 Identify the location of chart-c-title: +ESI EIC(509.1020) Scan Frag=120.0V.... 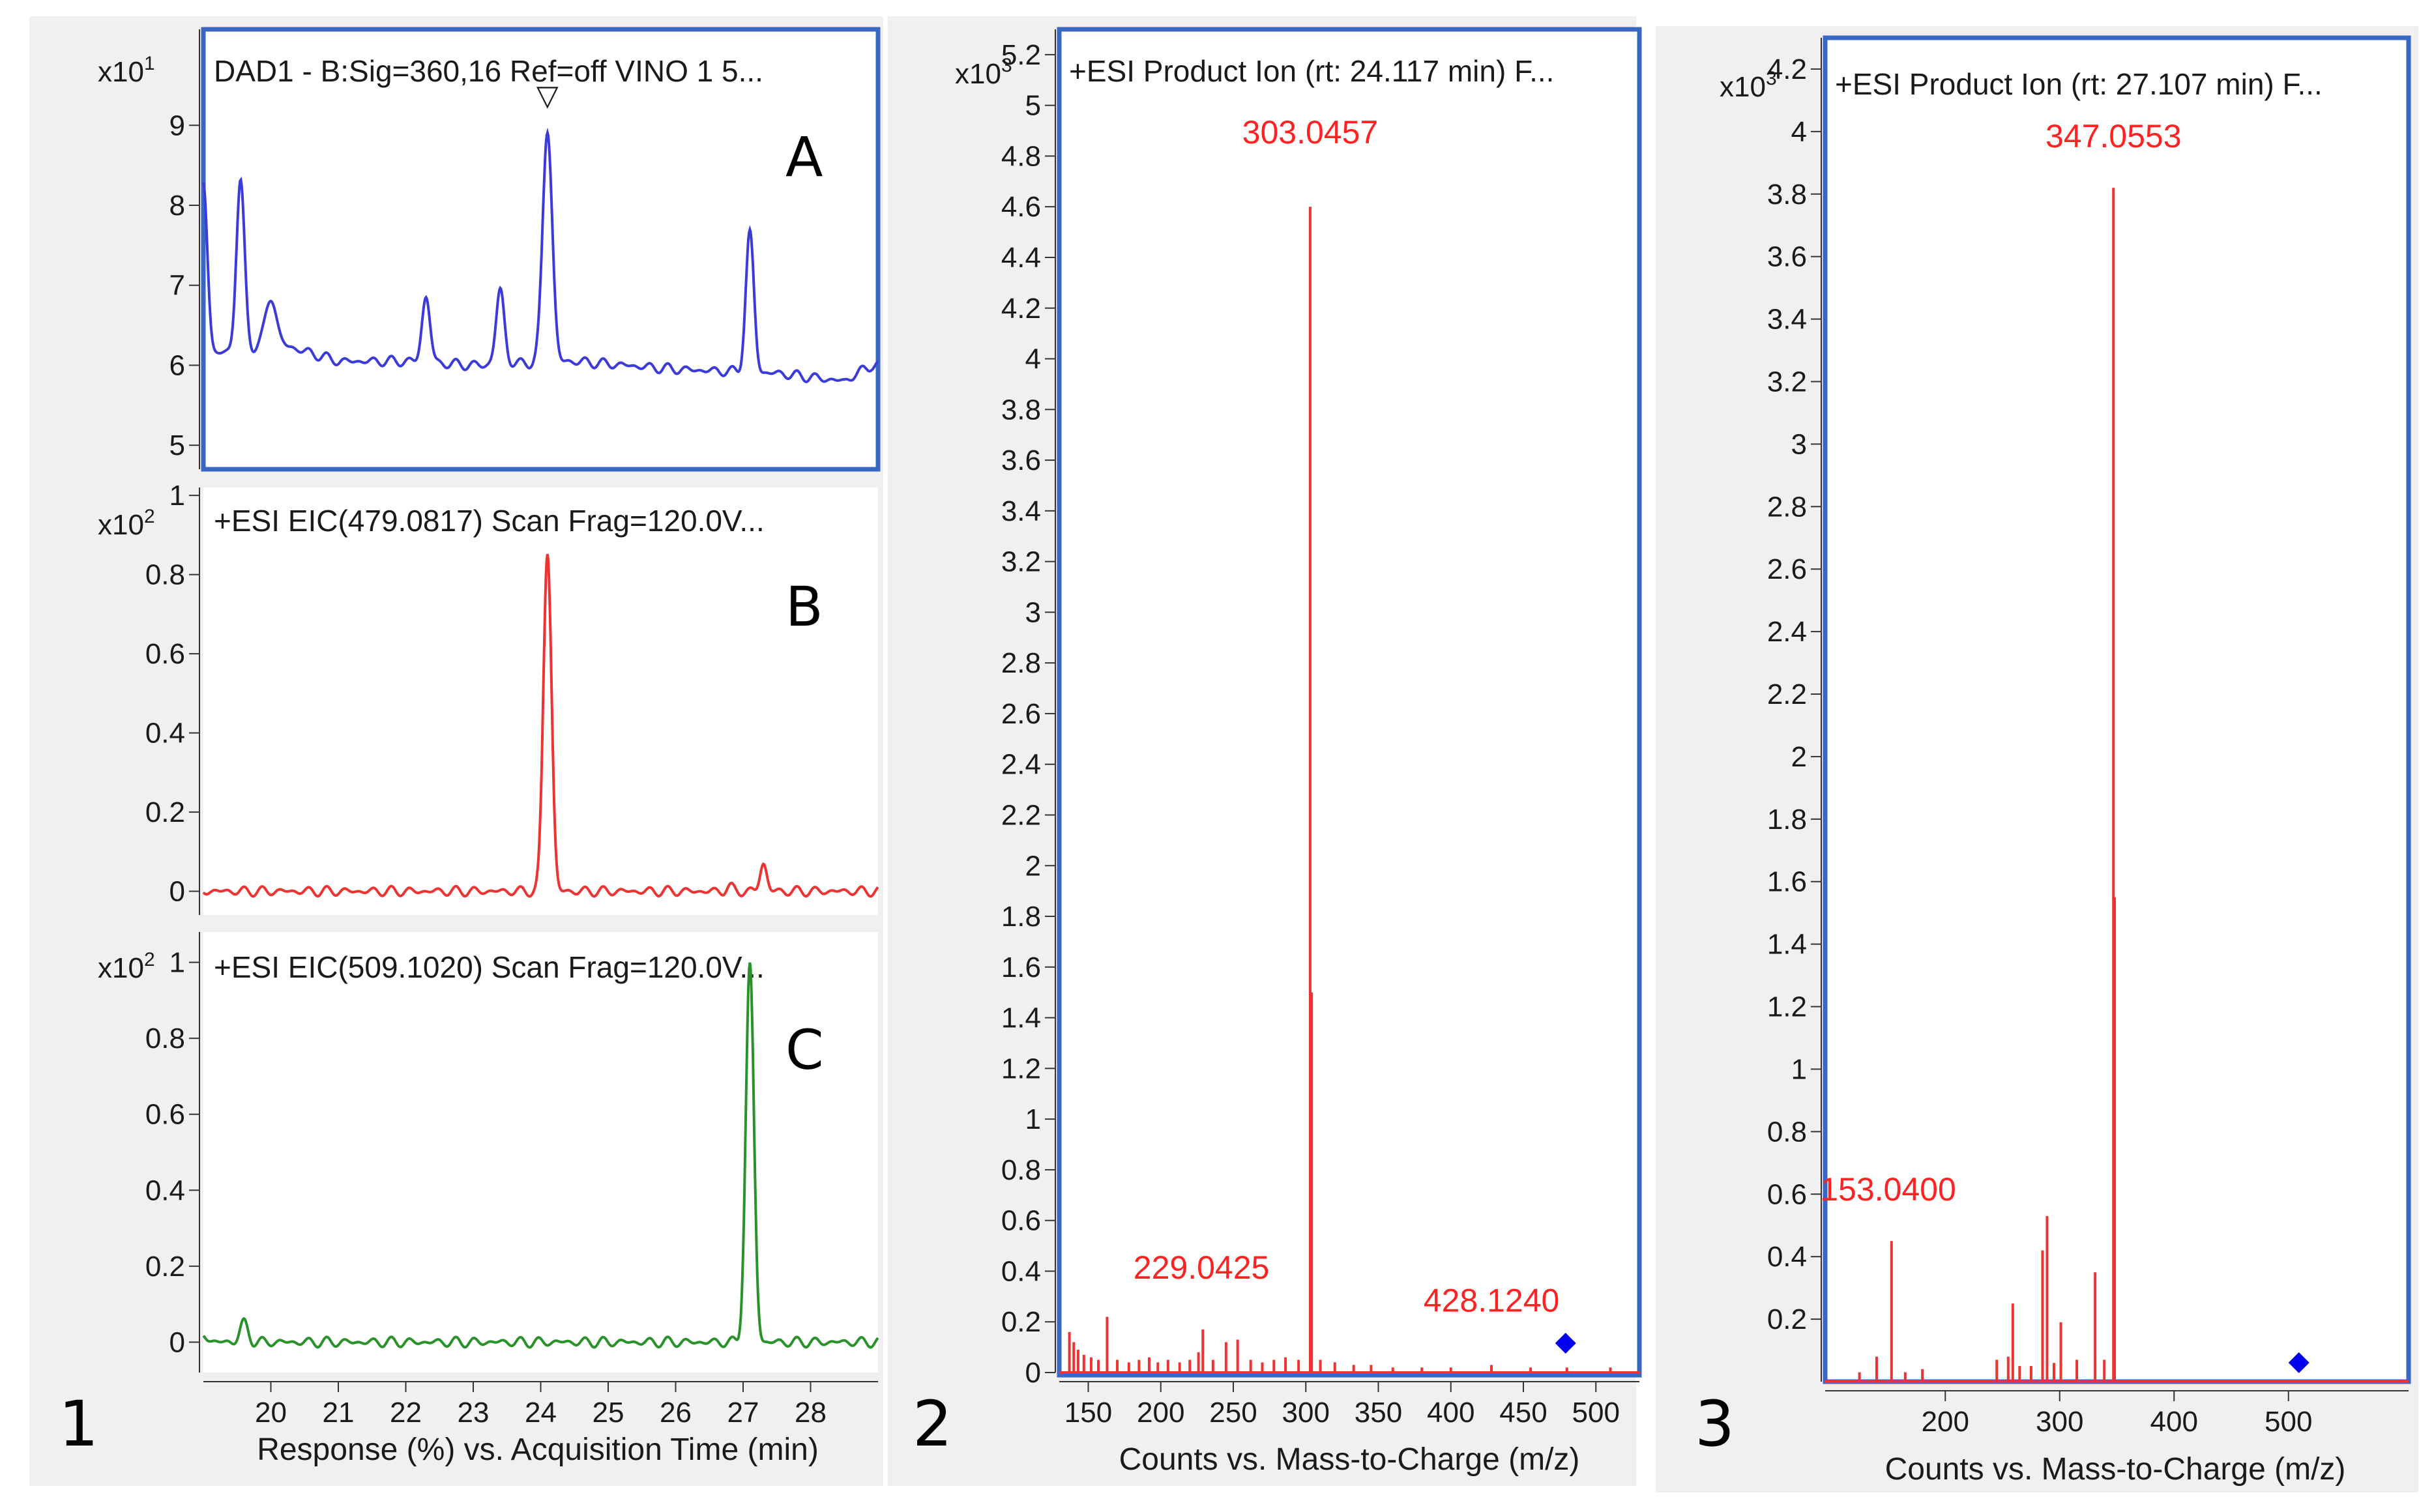
(489, 967).